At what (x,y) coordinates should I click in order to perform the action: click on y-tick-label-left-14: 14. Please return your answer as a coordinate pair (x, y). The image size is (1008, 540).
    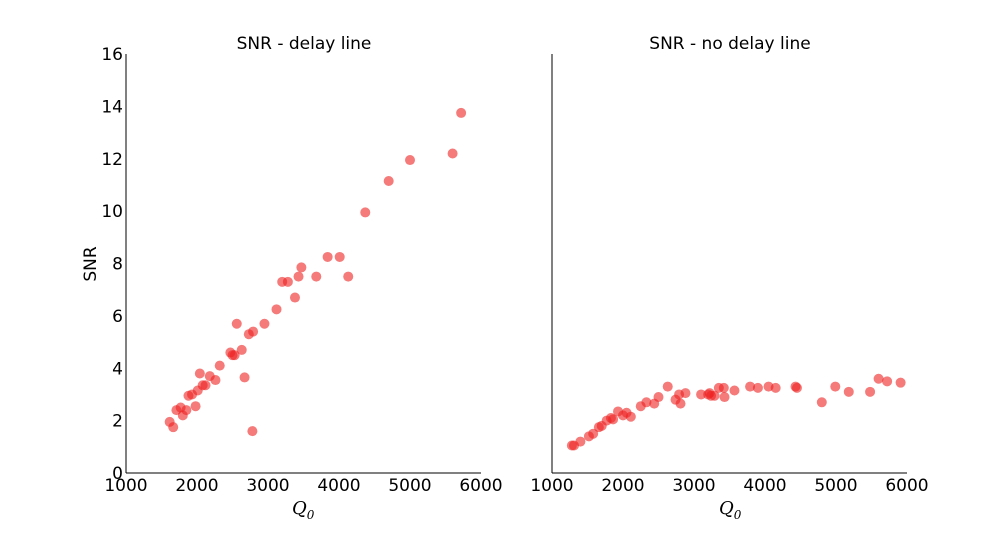
    Looking at the image, I should click on (112, 107).